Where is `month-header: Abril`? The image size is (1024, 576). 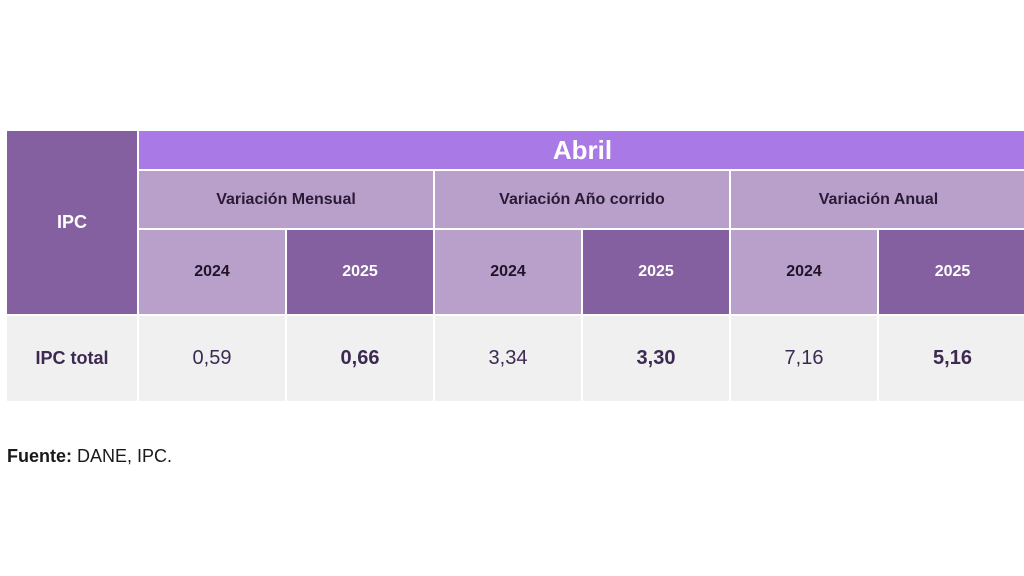 month-header: Abril is located at coordinates (581, 150).